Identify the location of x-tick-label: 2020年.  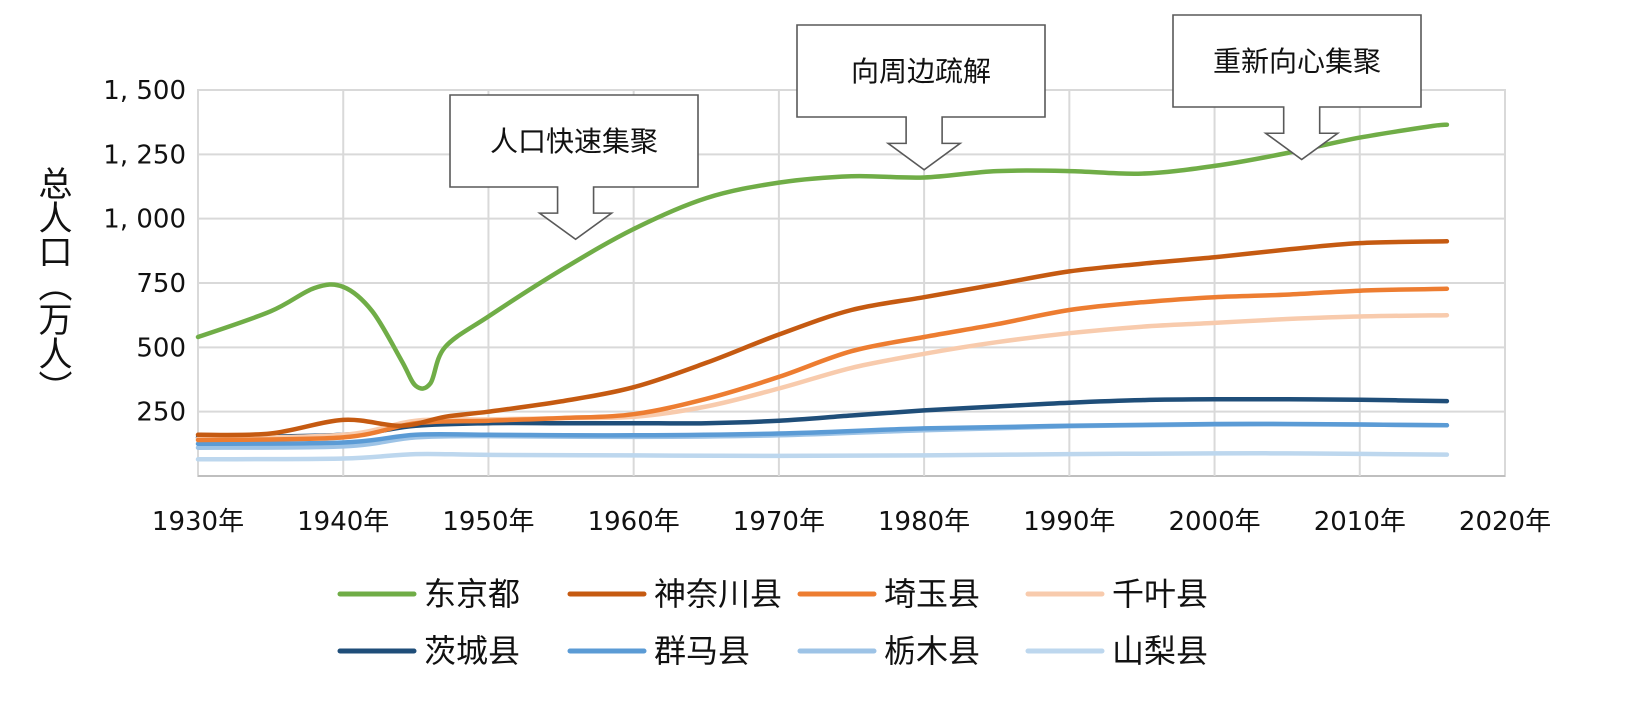
(1505, 522).